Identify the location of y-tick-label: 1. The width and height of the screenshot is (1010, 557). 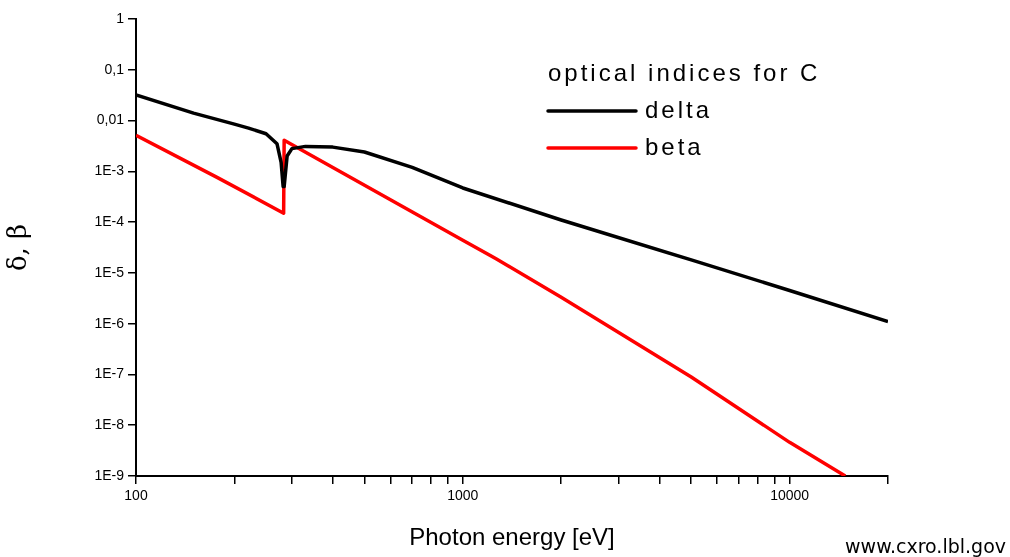
(120, 17).